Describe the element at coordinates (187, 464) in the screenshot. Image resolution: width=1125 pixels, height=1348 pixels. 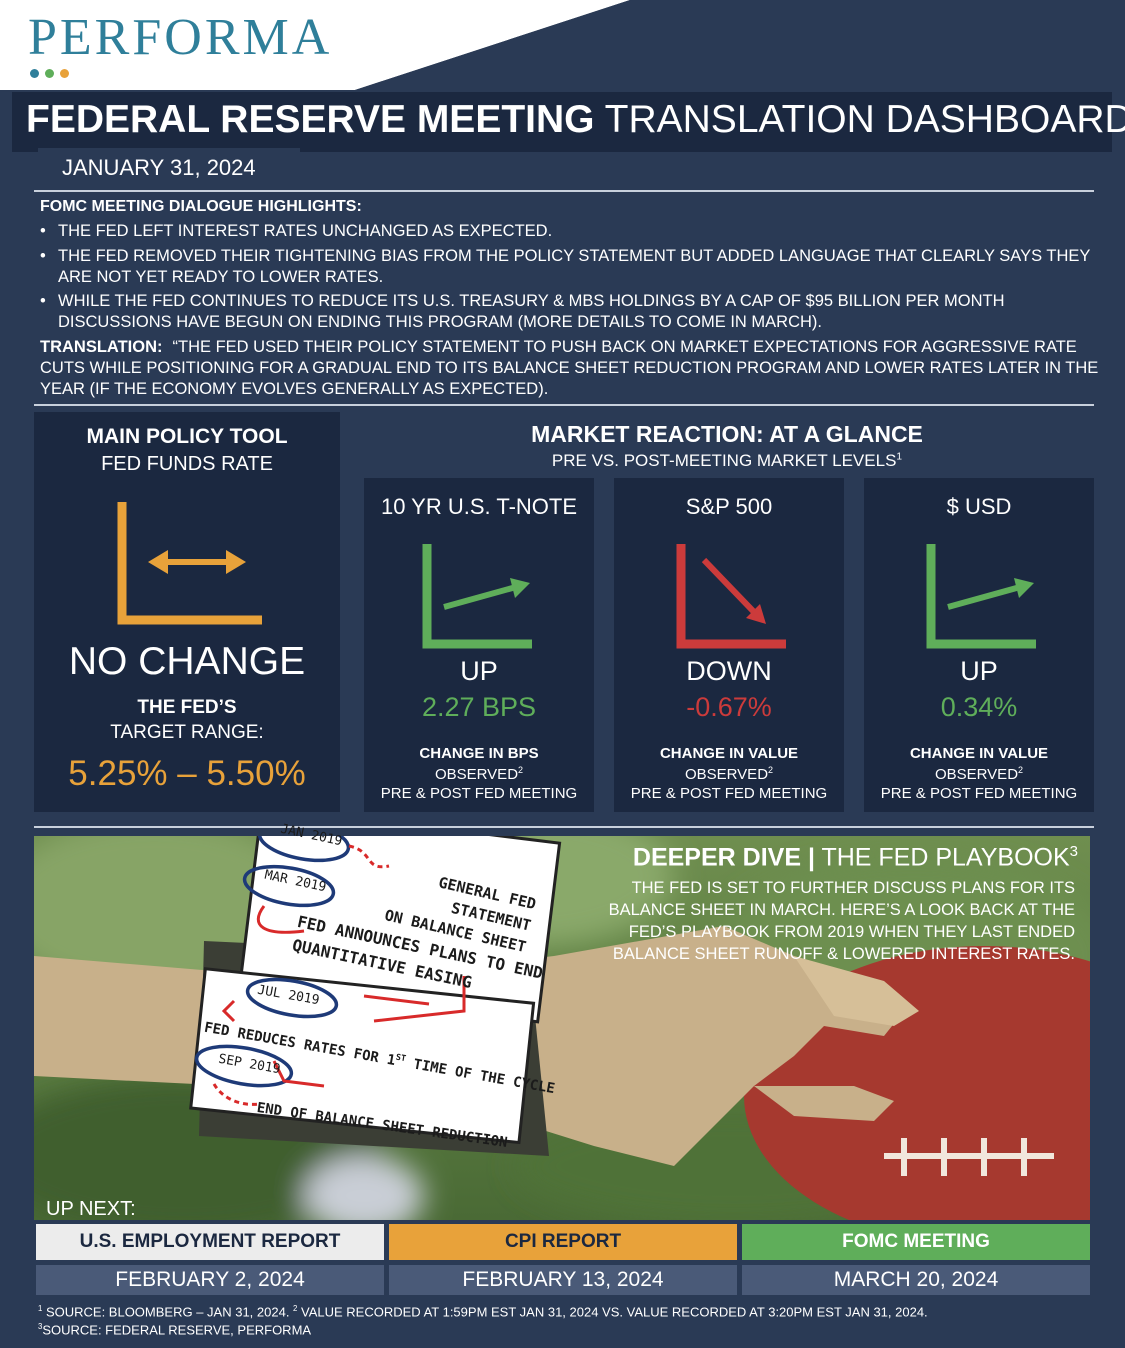
I see `policy-subheading: FED FUNDS RATE` at that location.